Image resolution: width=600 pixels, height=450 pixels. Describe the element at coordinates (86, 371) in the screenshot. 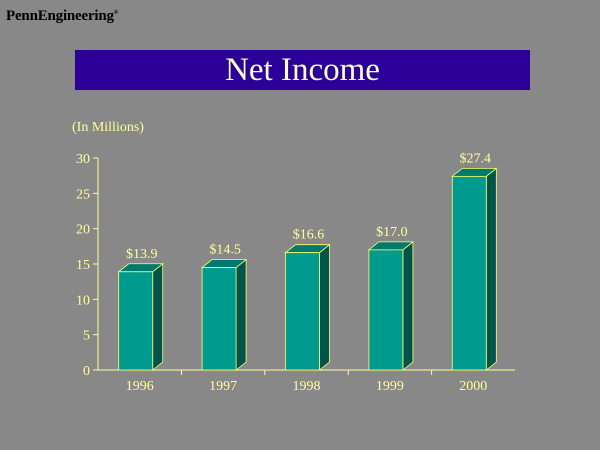

I see `y-tick-label: 0` at that location.